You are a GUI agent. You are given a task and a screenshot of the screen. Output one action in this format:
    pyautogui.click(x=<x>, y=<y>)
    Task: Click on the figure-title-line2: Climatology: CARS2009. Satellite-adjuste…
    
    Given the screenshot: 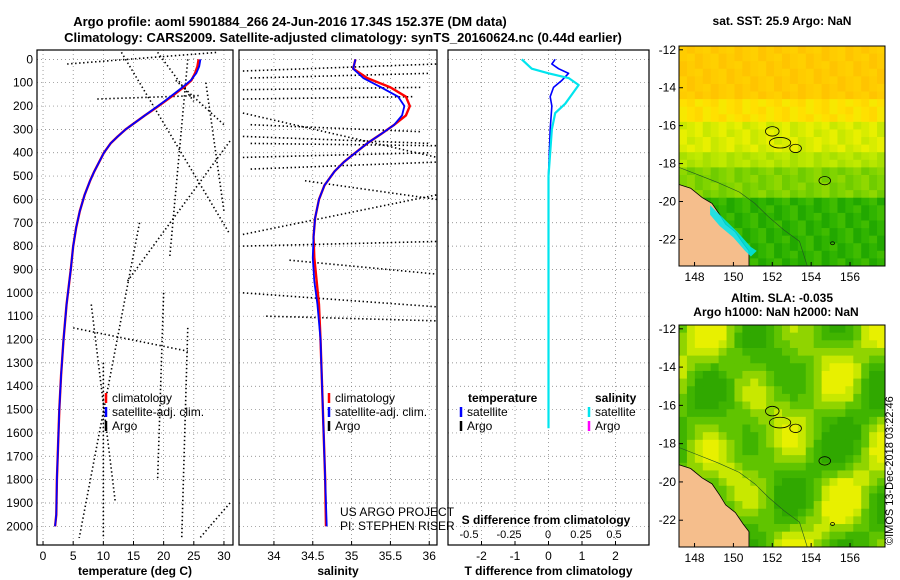 What is the action you would take?
    pyautogui.click(x=343, y=37)
    